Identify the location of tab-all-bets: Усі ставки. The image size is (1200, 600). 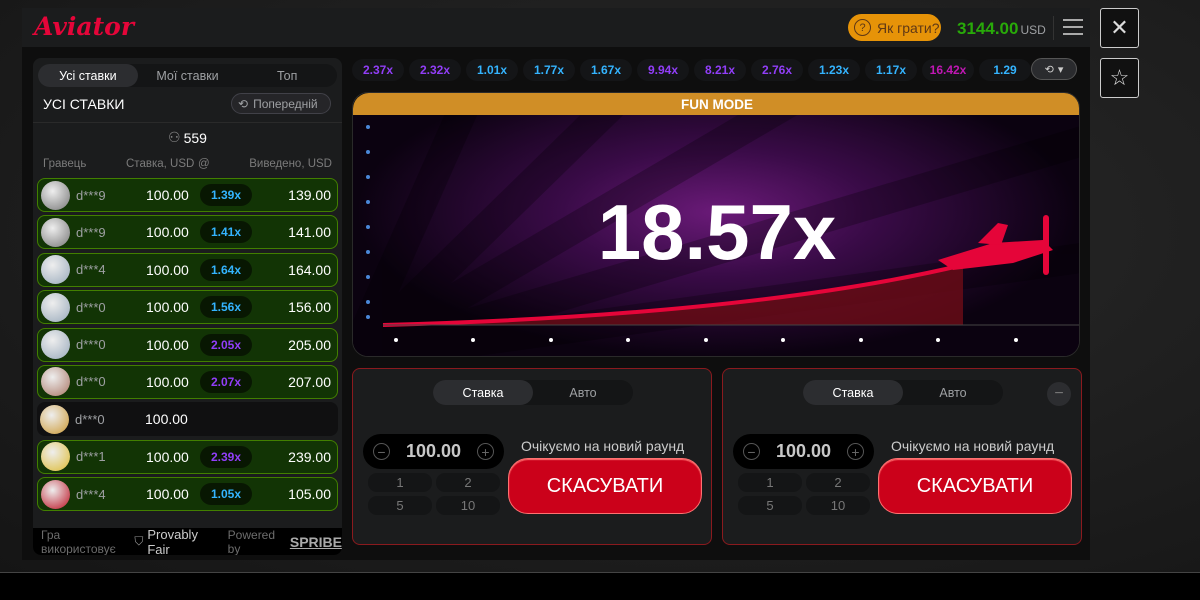
(88, 75).